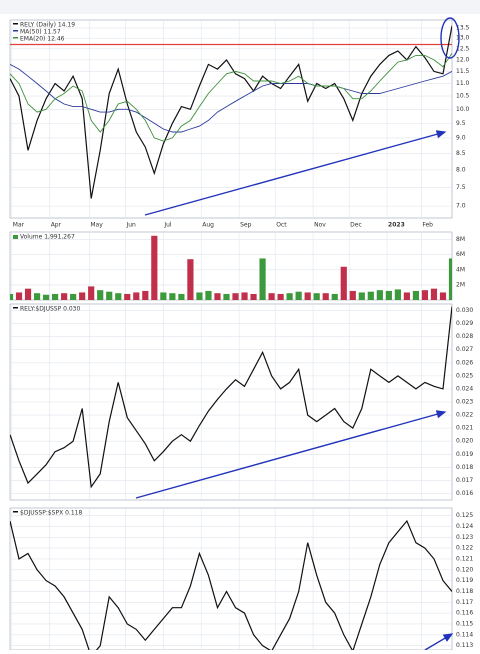 This screenshot has width=480, height=654. I want to click on y-tick-label: 0.029, so click(464, 323).